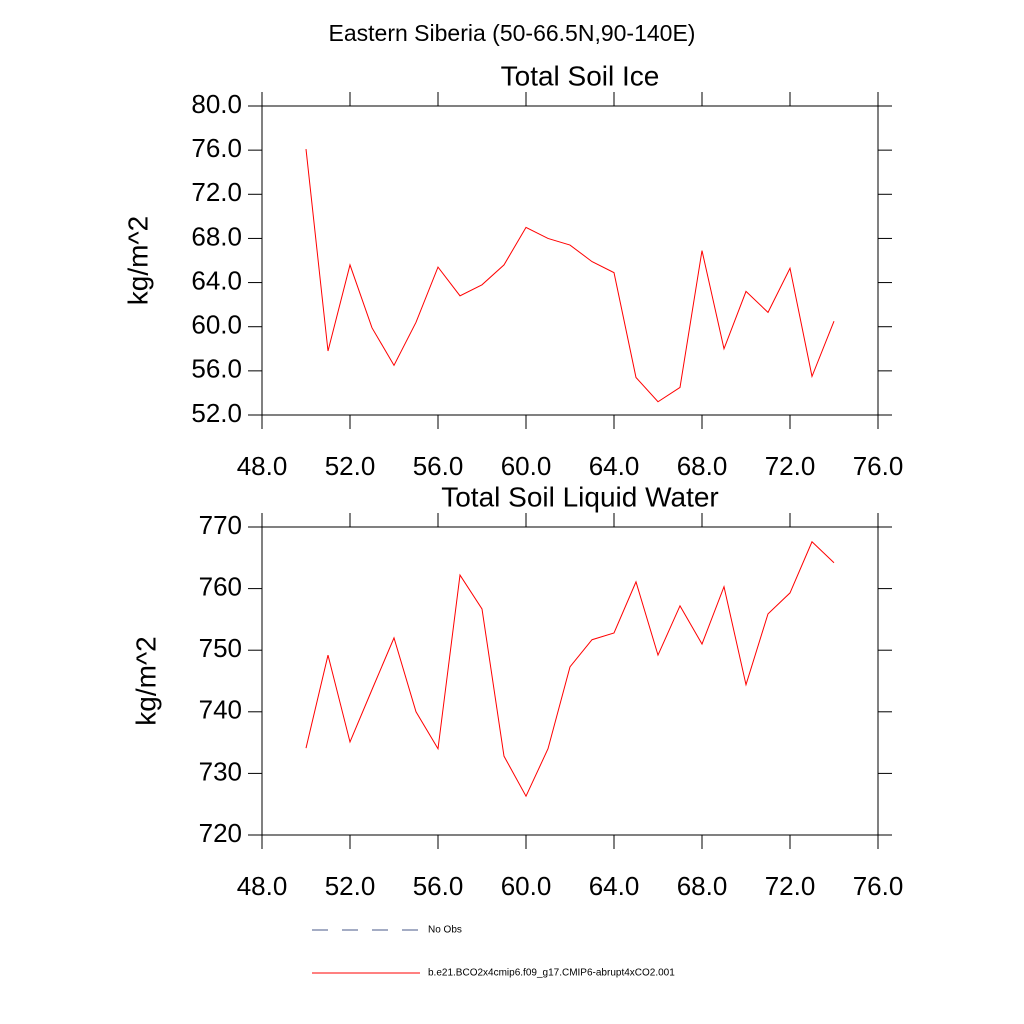  Describe the element at coordinates (220, 648) in the screenshot. I see `y-tick-label: 750` at that location.